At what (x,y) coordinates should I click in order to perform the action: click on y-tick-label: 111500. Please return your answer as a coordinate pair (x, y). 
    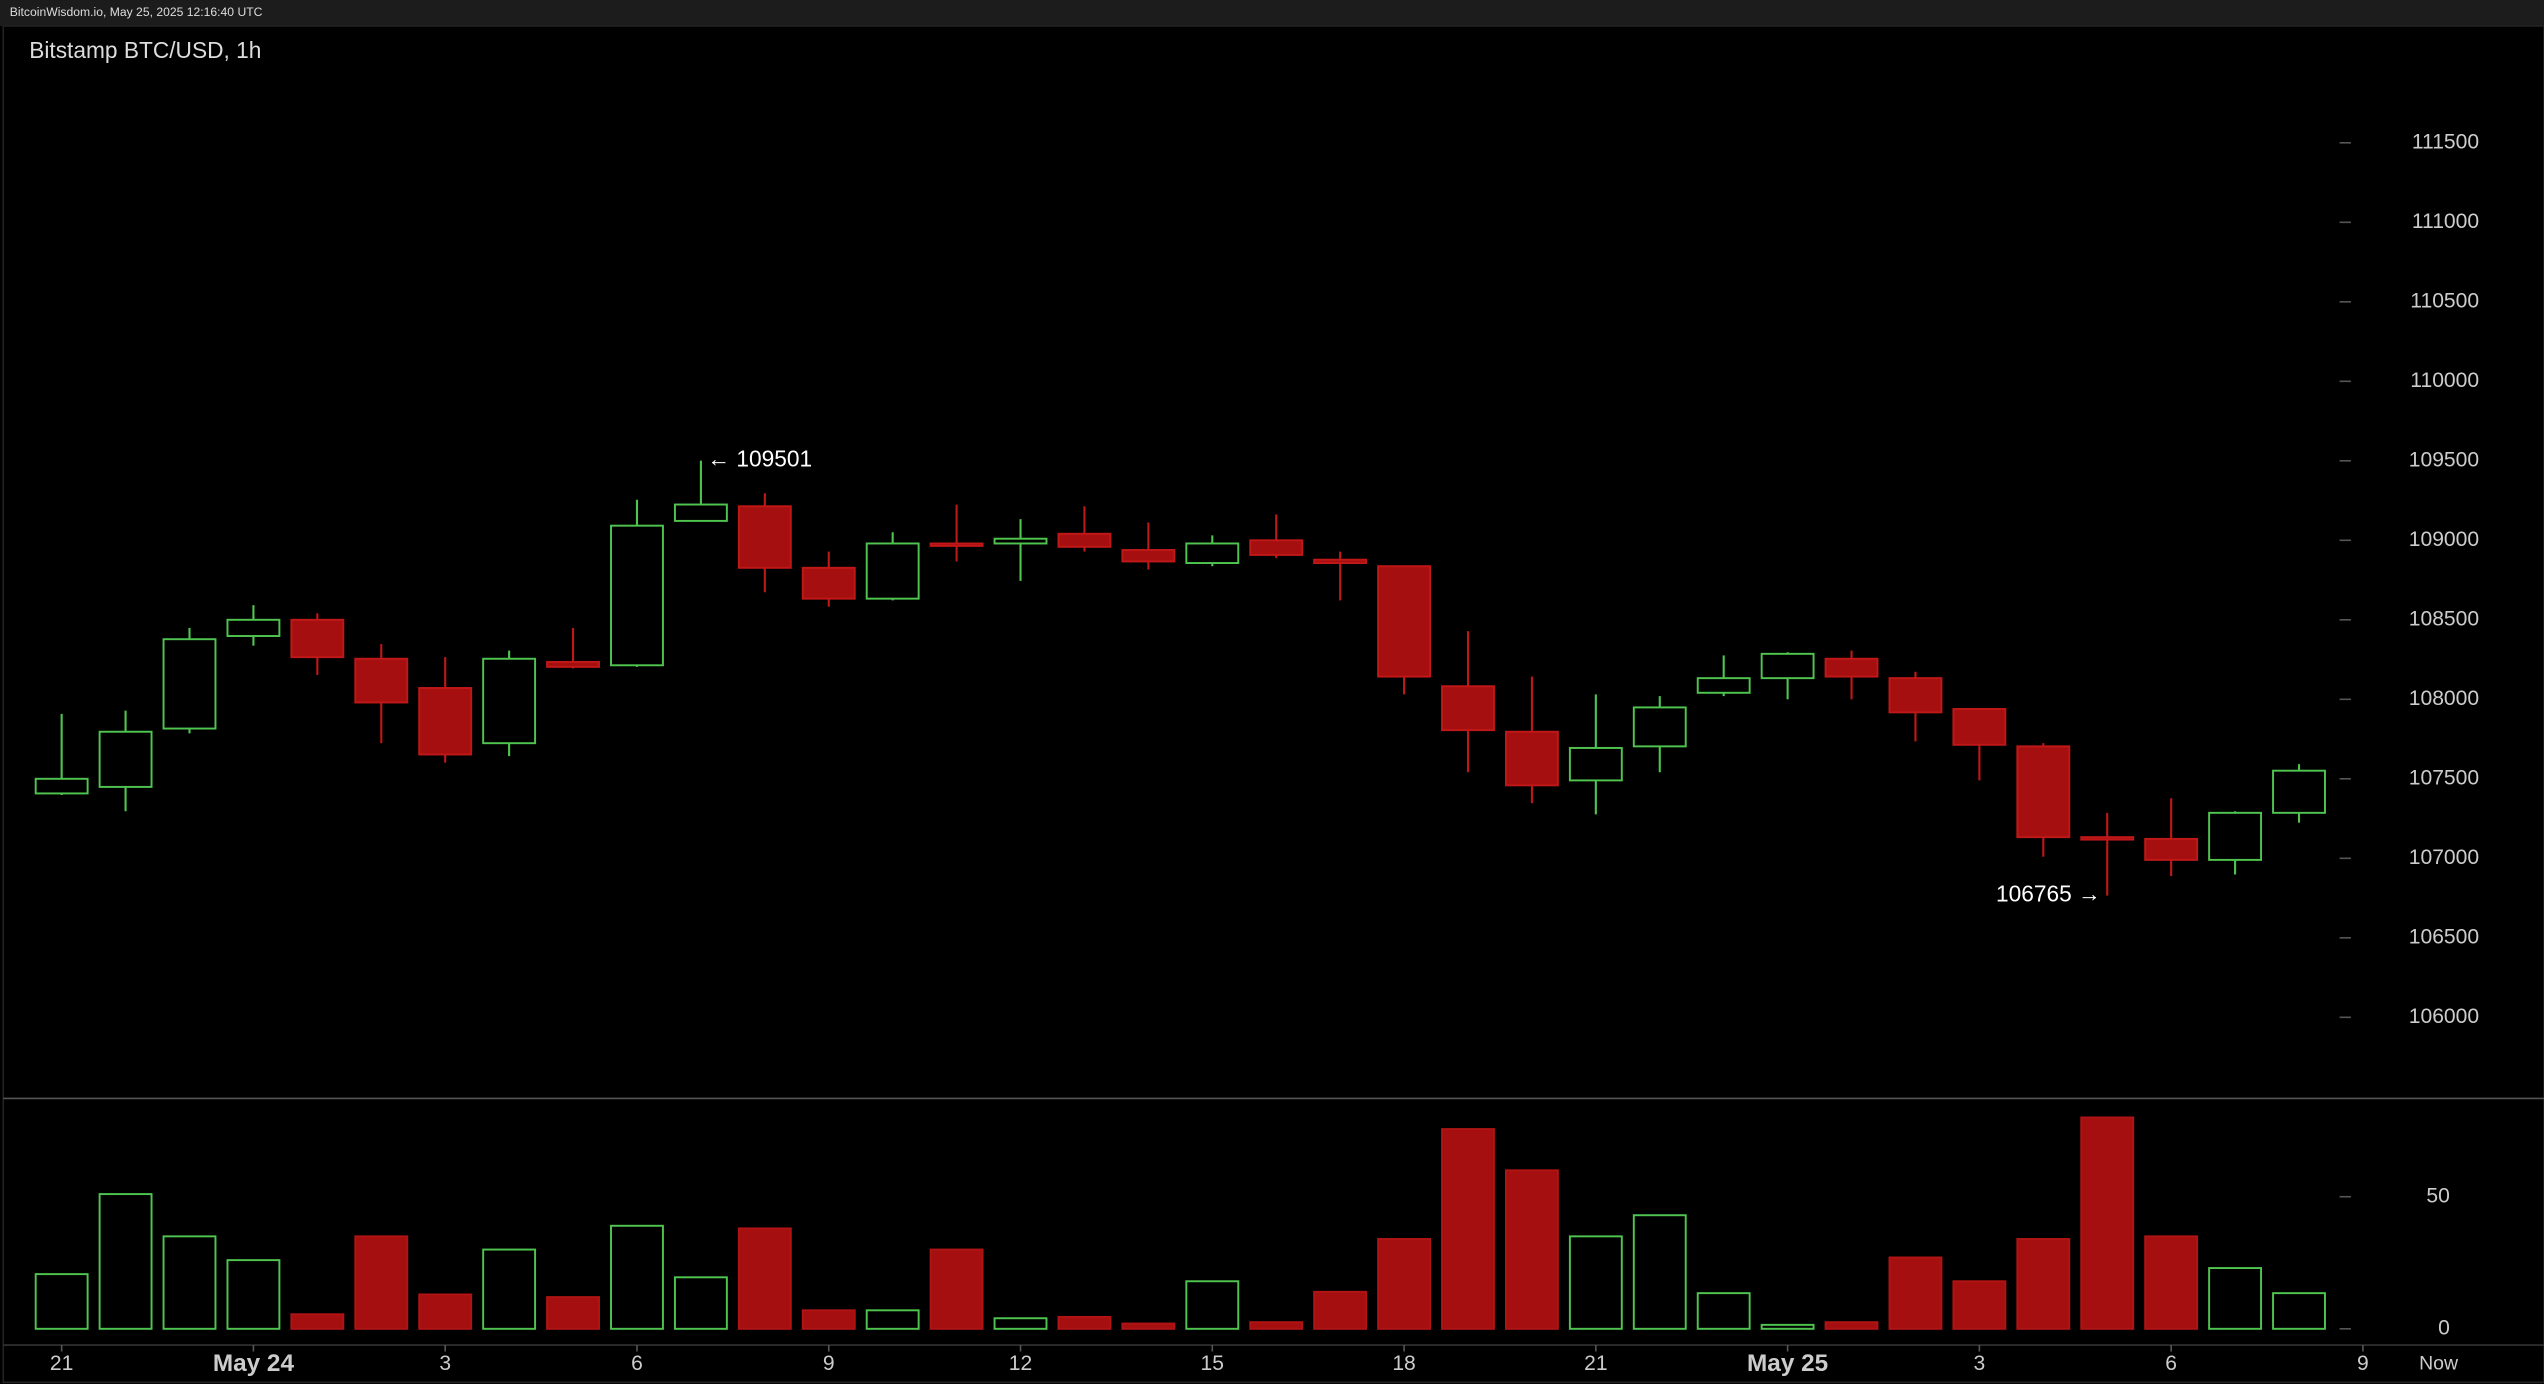
    Looking at the image, I should click on (2445, 141).